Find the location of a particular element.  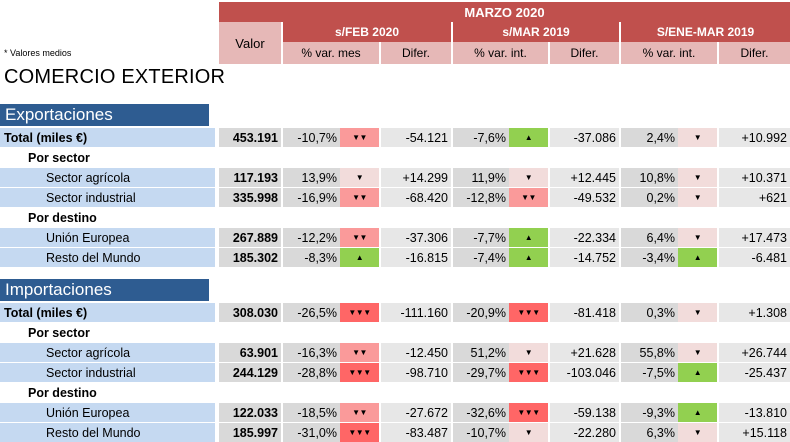

valor-cell: 185.997 is located at coordinates (250, 432).